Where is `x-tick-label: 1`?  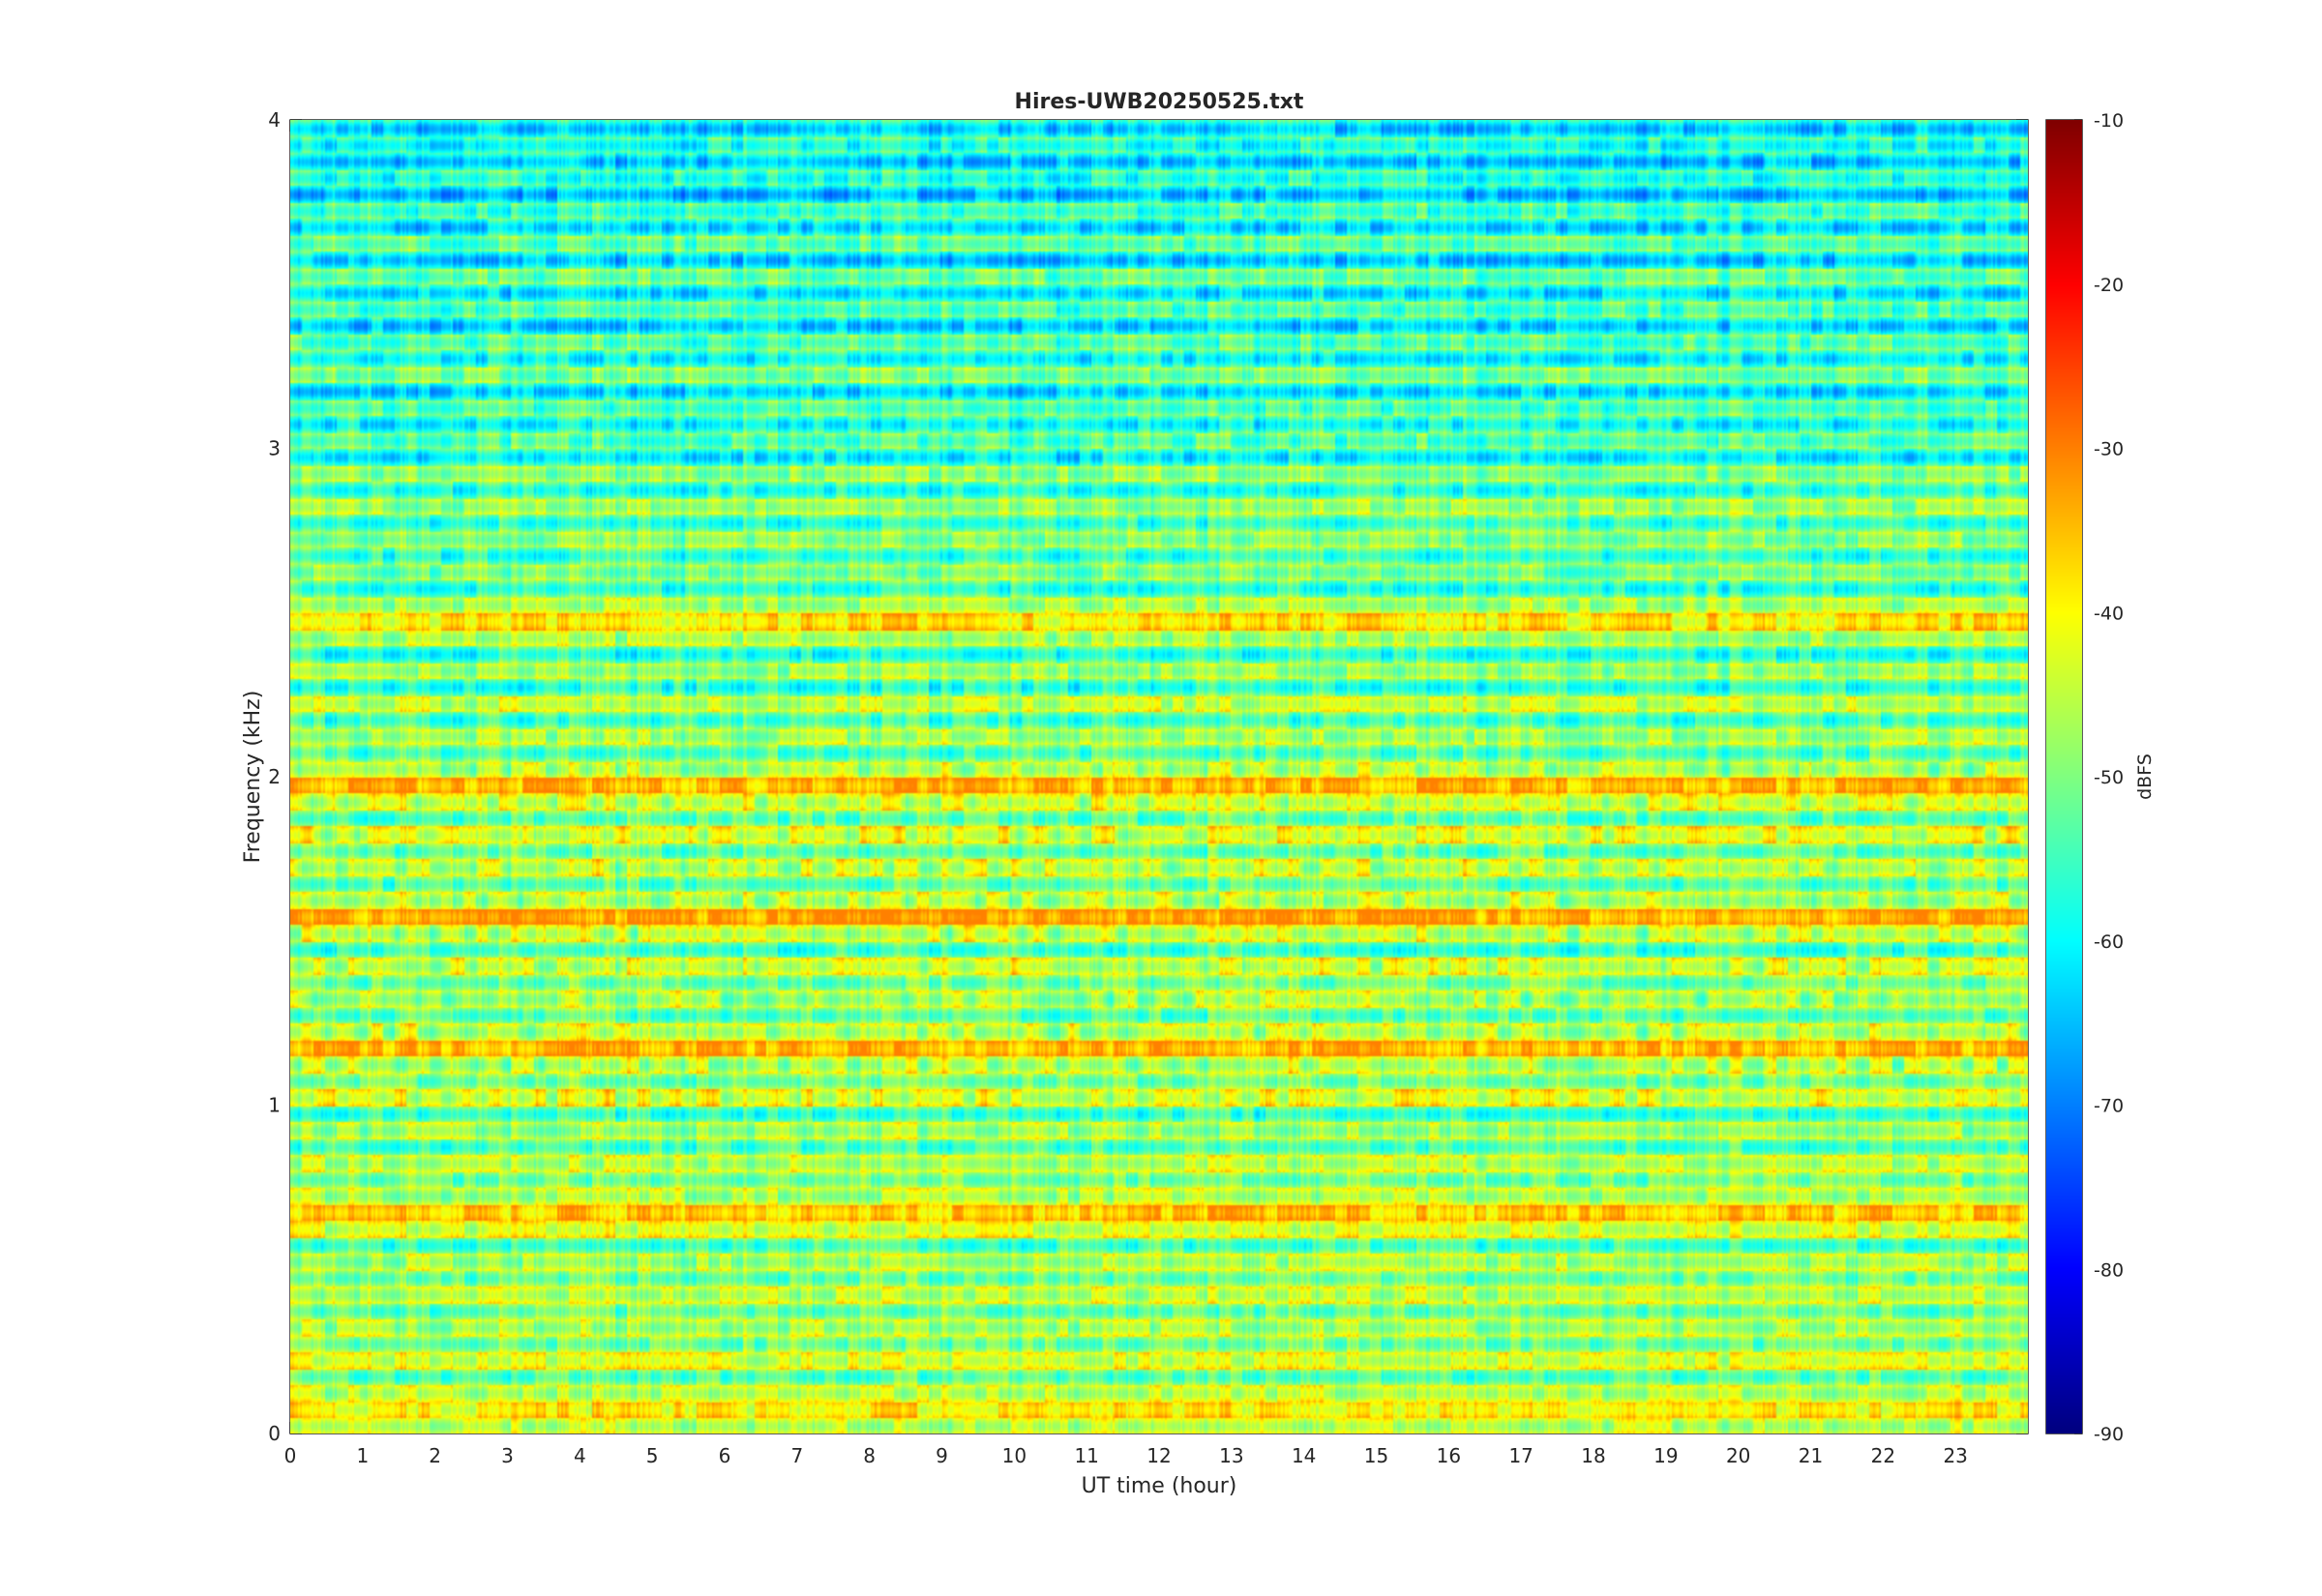
x-tick-label: 1 is located at coordinates (362, 1455).